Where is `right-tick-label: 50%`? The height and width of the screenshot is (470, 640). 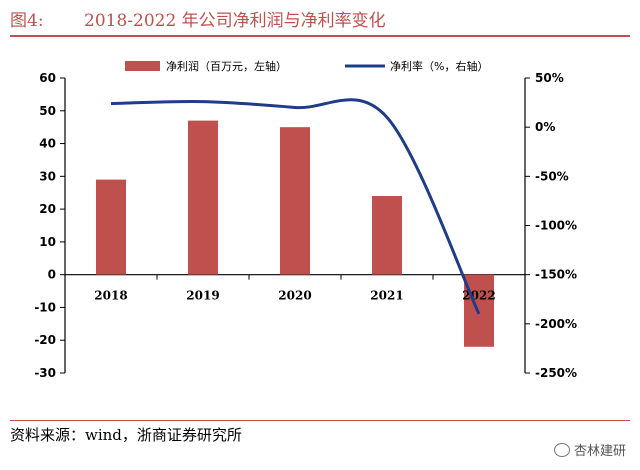
right-tick-label: 50% is located at coordinates (549, 78).